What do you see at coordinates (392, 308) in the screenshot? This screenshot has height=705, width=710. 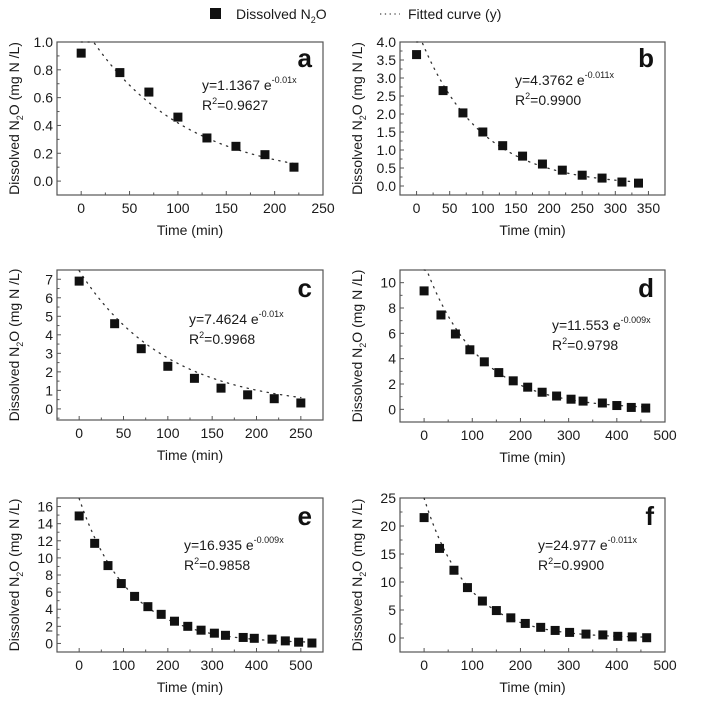 I see `y-tick-label: 8` at bounding box center [392, 308].